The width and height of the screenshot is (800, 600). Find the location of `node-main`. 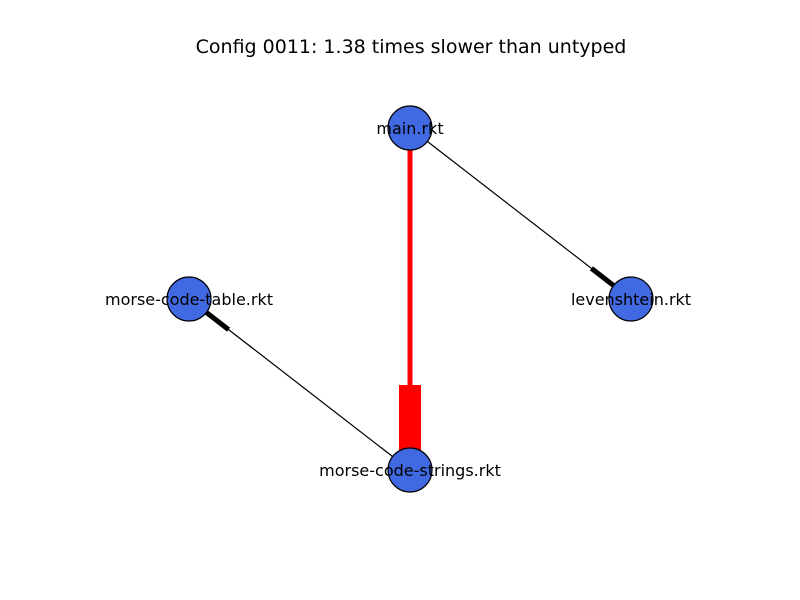

node-main is located at coordinates (410, 128).